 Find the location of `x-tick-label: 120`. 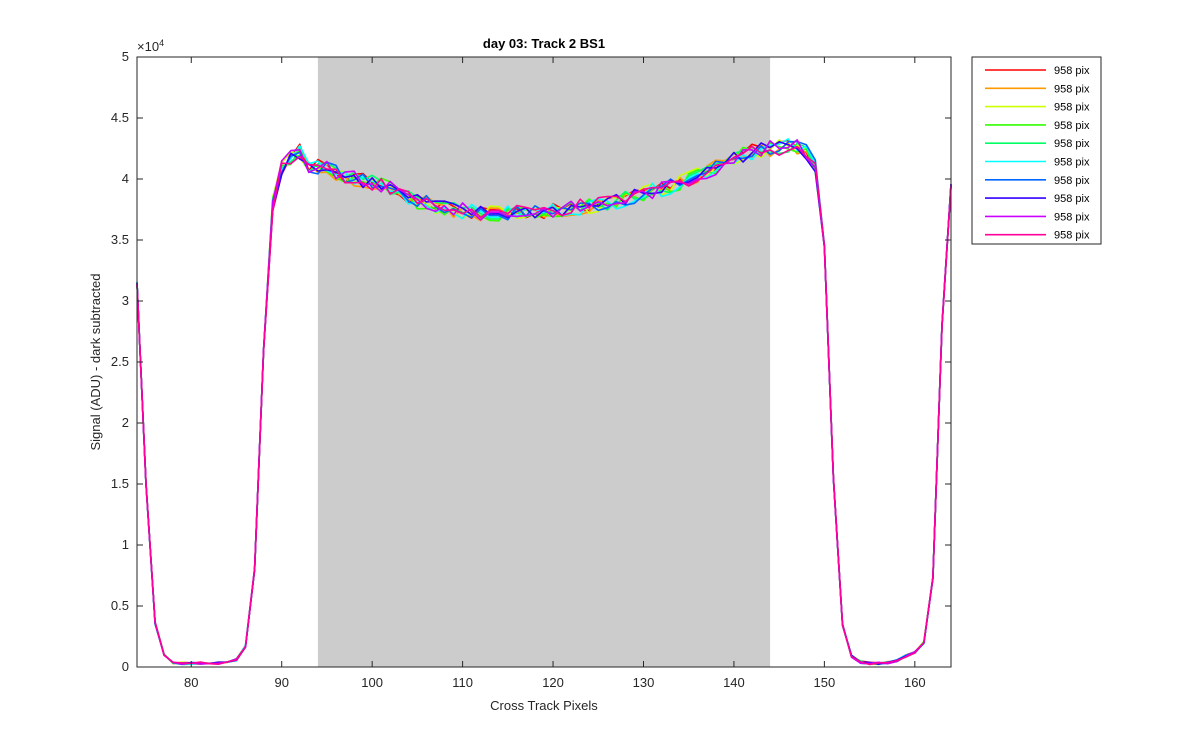

x-tick-label: 120 is located at coordinates (553, 682).